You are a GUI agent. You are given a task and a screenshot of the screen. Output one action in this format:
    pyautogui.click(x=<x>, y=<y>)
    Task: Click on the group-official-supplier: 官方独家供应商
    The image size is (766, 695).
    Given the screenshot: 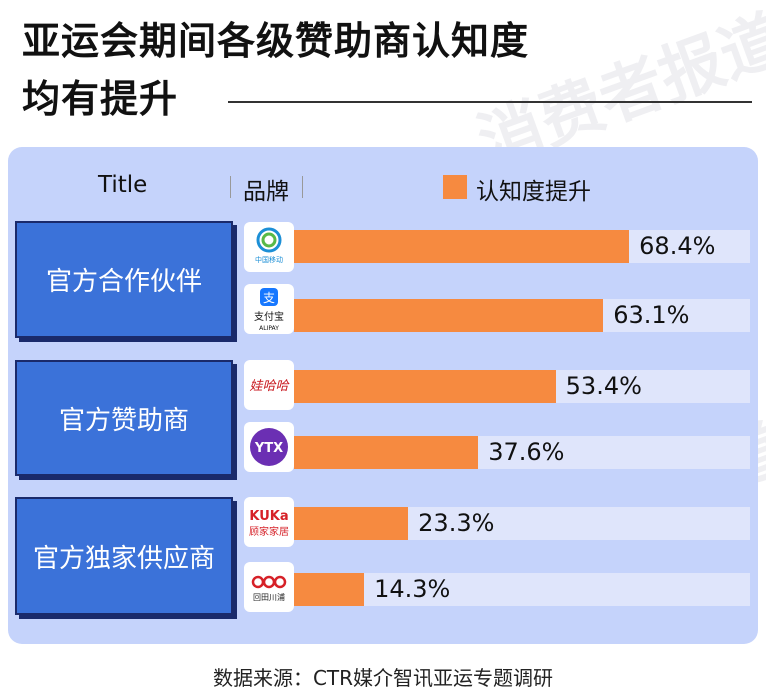 What is the action you would take?
    pyautogui.click(x=124, y=556)
    